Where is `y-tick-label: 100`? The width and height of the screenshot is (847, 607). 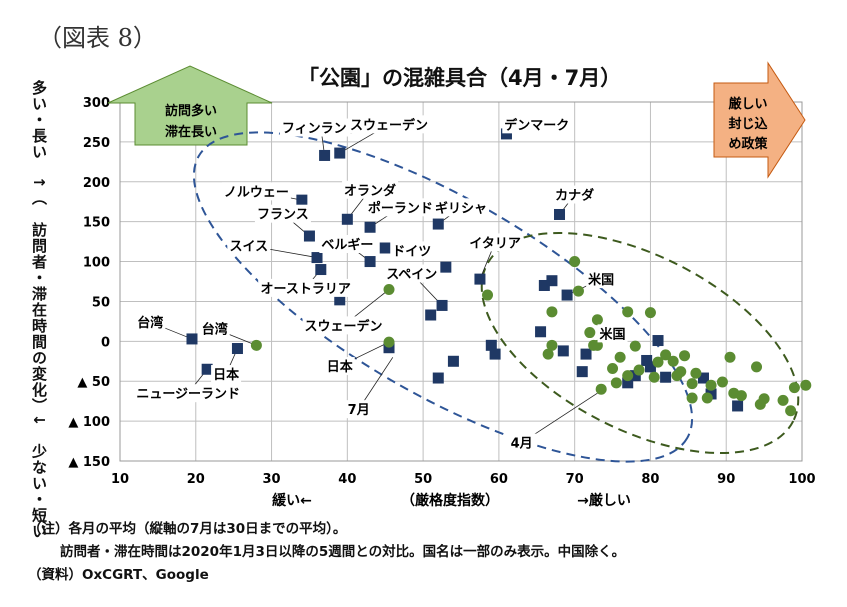 y-tick-label: 100 is located at coordinates (96, 263).